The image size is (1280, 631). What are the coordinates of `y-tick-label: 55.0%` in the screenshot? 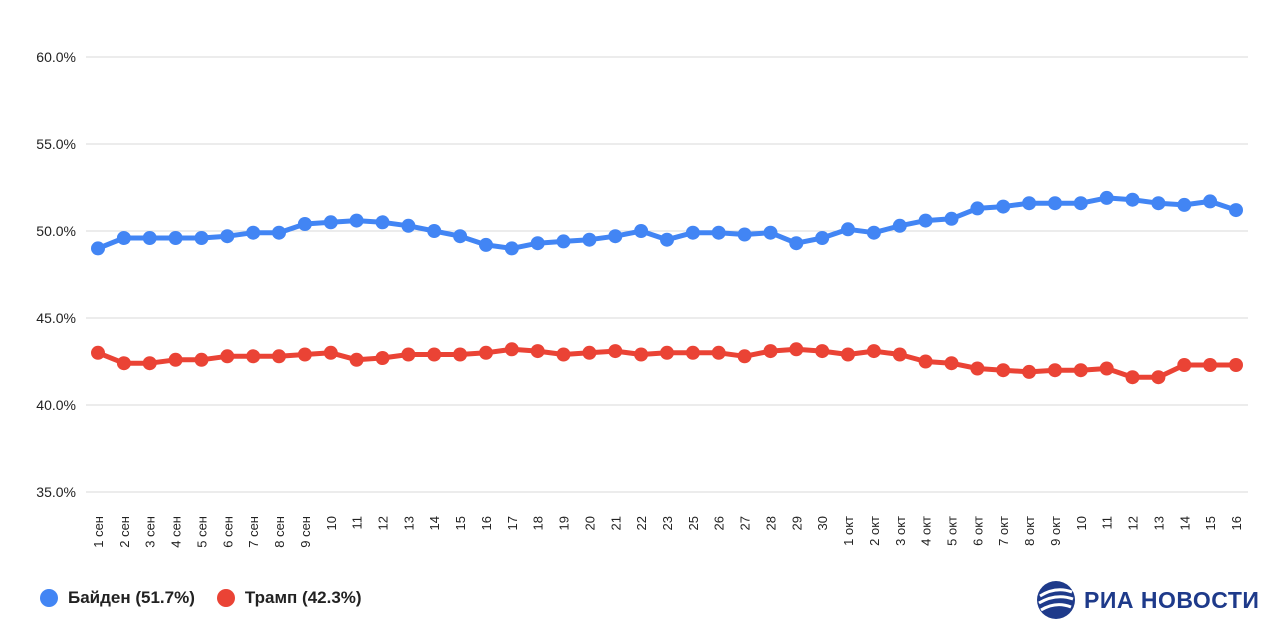 It's located at (56, 144).